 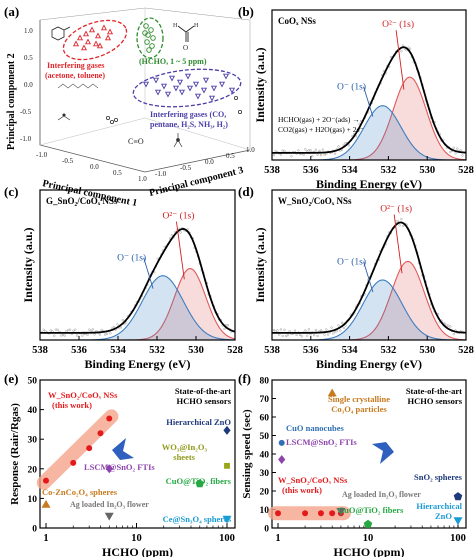 What do you see at coordinates (265, 511) in the screenshot?
I see `y-tick-label: 10` at bounding box center [265, 511].